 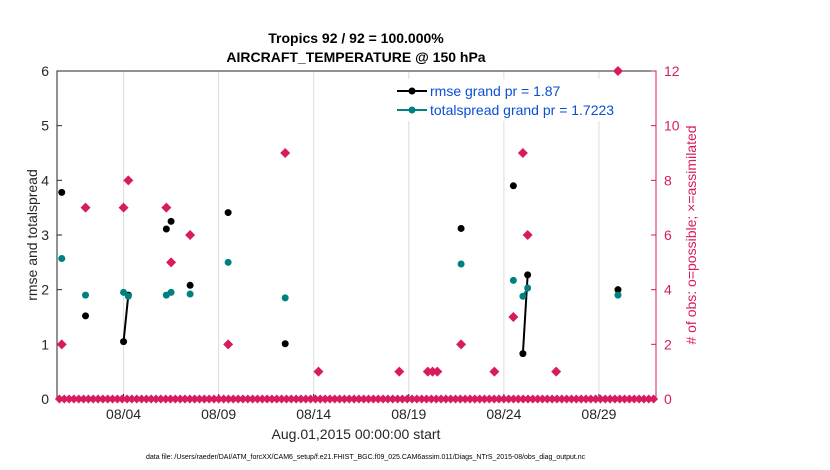 What do you see at coordinates (45, 180) in the screenshot?
I see `y-tick-label: 4` at bounding box center [45, 180].